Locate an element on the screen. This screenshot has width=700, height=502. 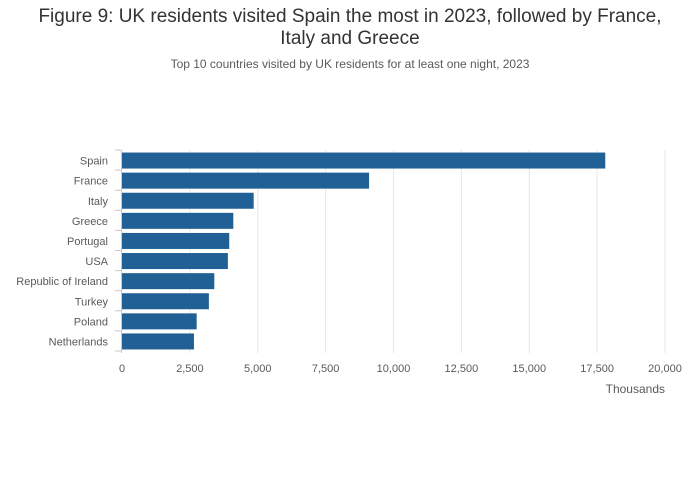
x-tick-label: 20,000 is located at coordinates (665, 369).